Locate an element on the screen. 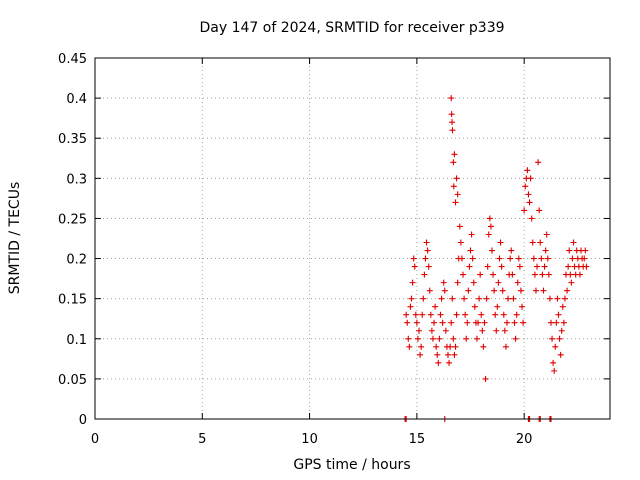  x-tick-label: 0 is located at coordinates (95, 439).